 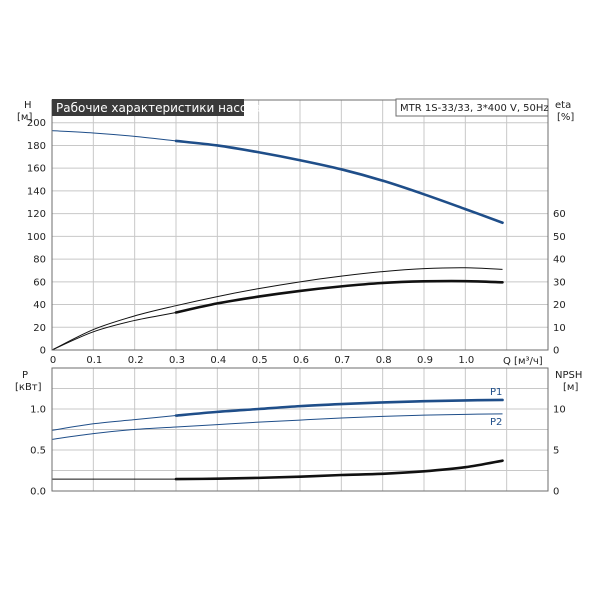 I want to click on x-tick-label: 0.6, so click(x=301, y=360).